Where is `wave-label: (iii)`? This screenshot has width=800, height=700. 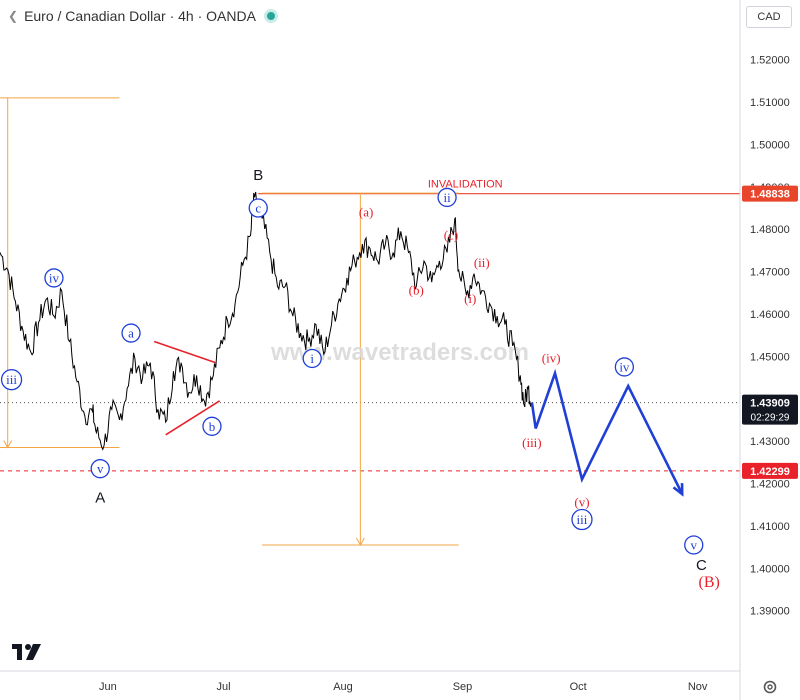
wave-label: (iii) is located at coordinates (532, 442).